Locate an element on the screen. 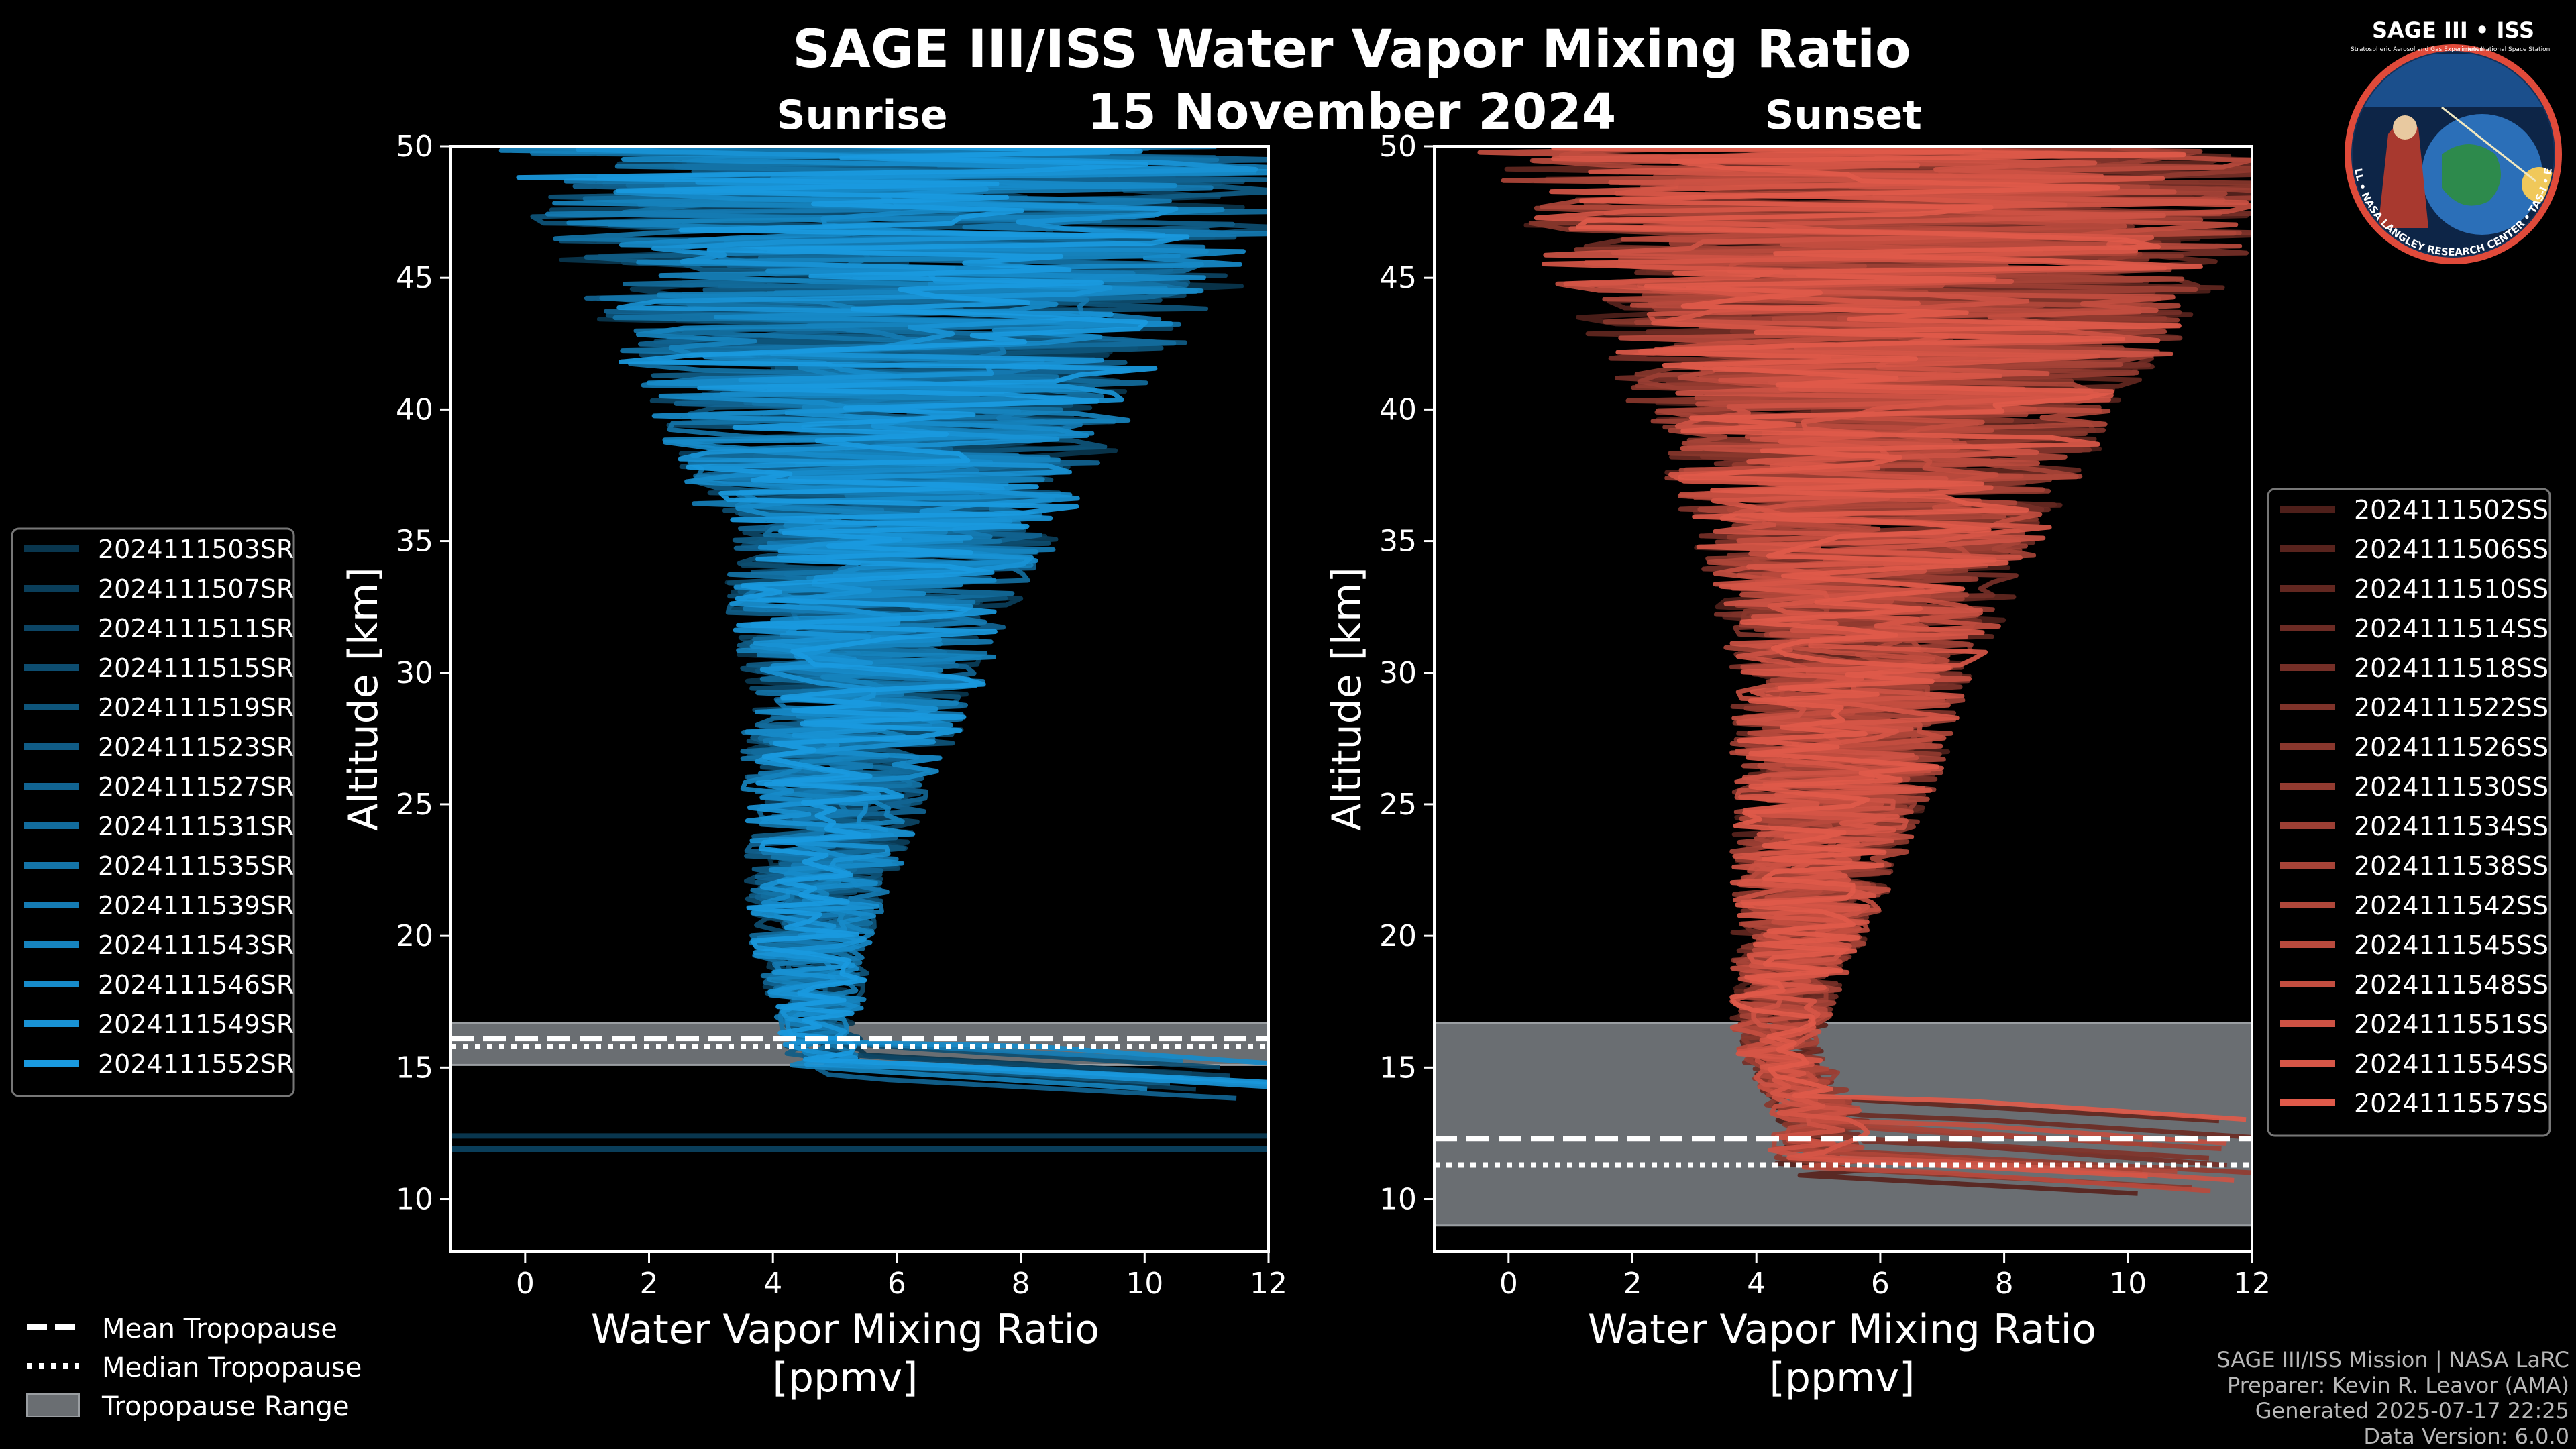 This screenshot has width=2576, height=1449. logo-artwork is located at coordinates (2453, 154).